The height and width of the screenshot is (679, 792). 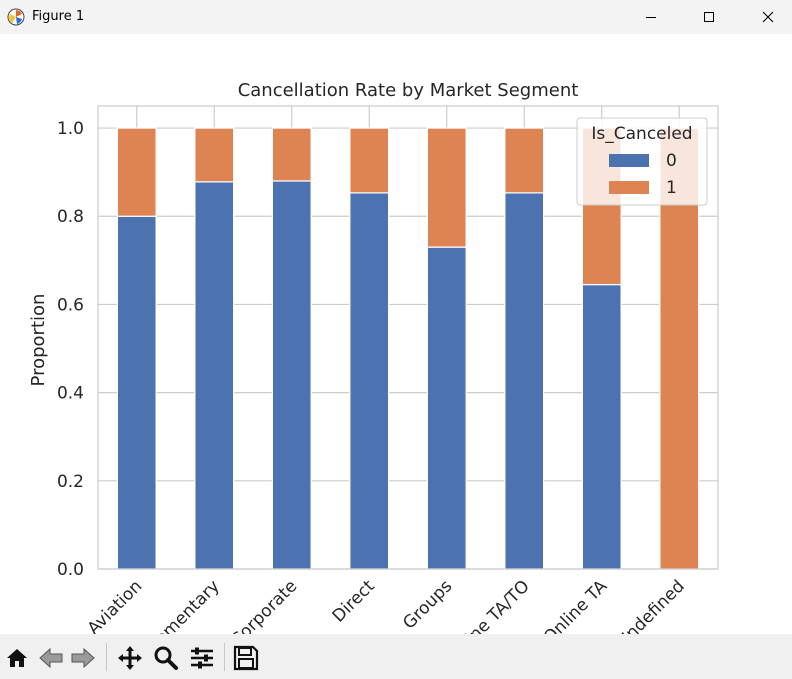 I want to click on legend-title: Is_Canceled, so click(x=641, y=134).